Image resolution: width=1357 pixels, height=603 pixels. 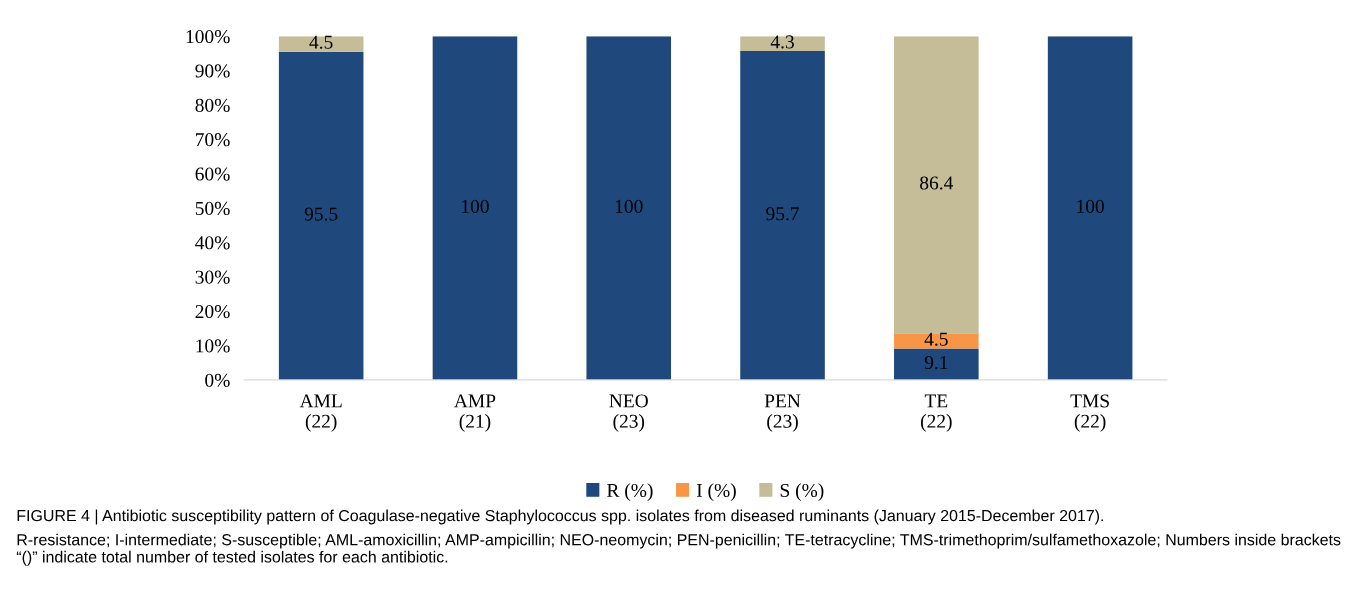 I want to click on legend-label: S (%), so click(x=802, y=492).